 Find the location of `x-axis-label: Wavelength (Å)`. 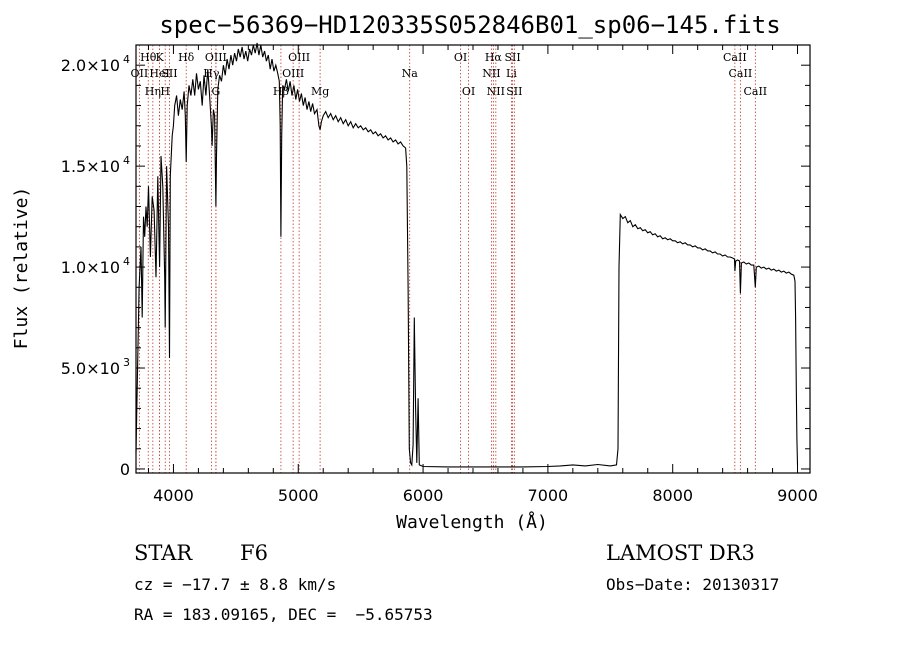

x-axis-label: Wavelength (Å) is located at coordinates (472, 522).